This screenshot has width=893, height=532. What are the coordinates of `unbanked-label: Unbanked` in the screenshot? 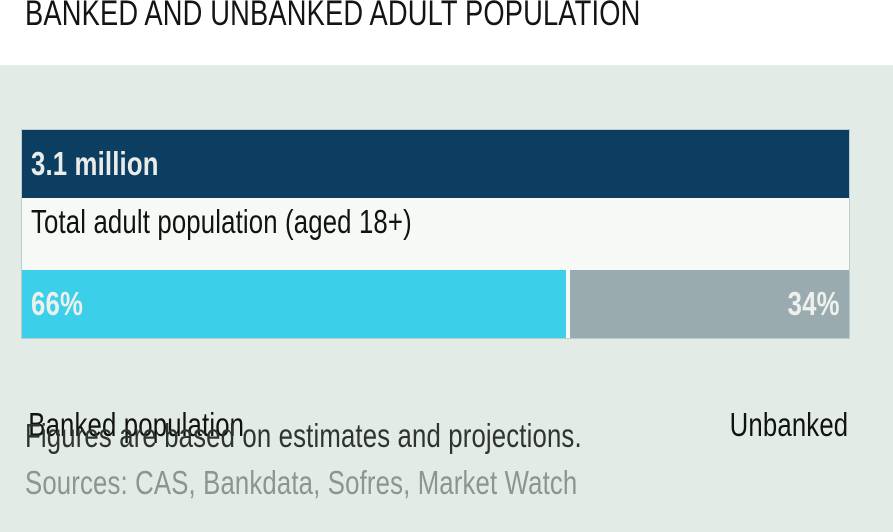 It's located at (789, 424).